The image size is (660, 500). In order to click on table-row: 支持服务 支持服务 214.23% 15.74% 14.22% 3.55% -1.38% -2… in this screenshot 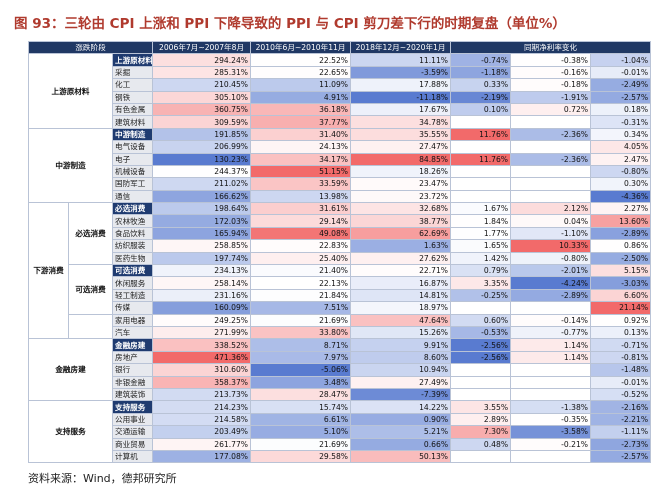, I will do `click(340, 432)`.